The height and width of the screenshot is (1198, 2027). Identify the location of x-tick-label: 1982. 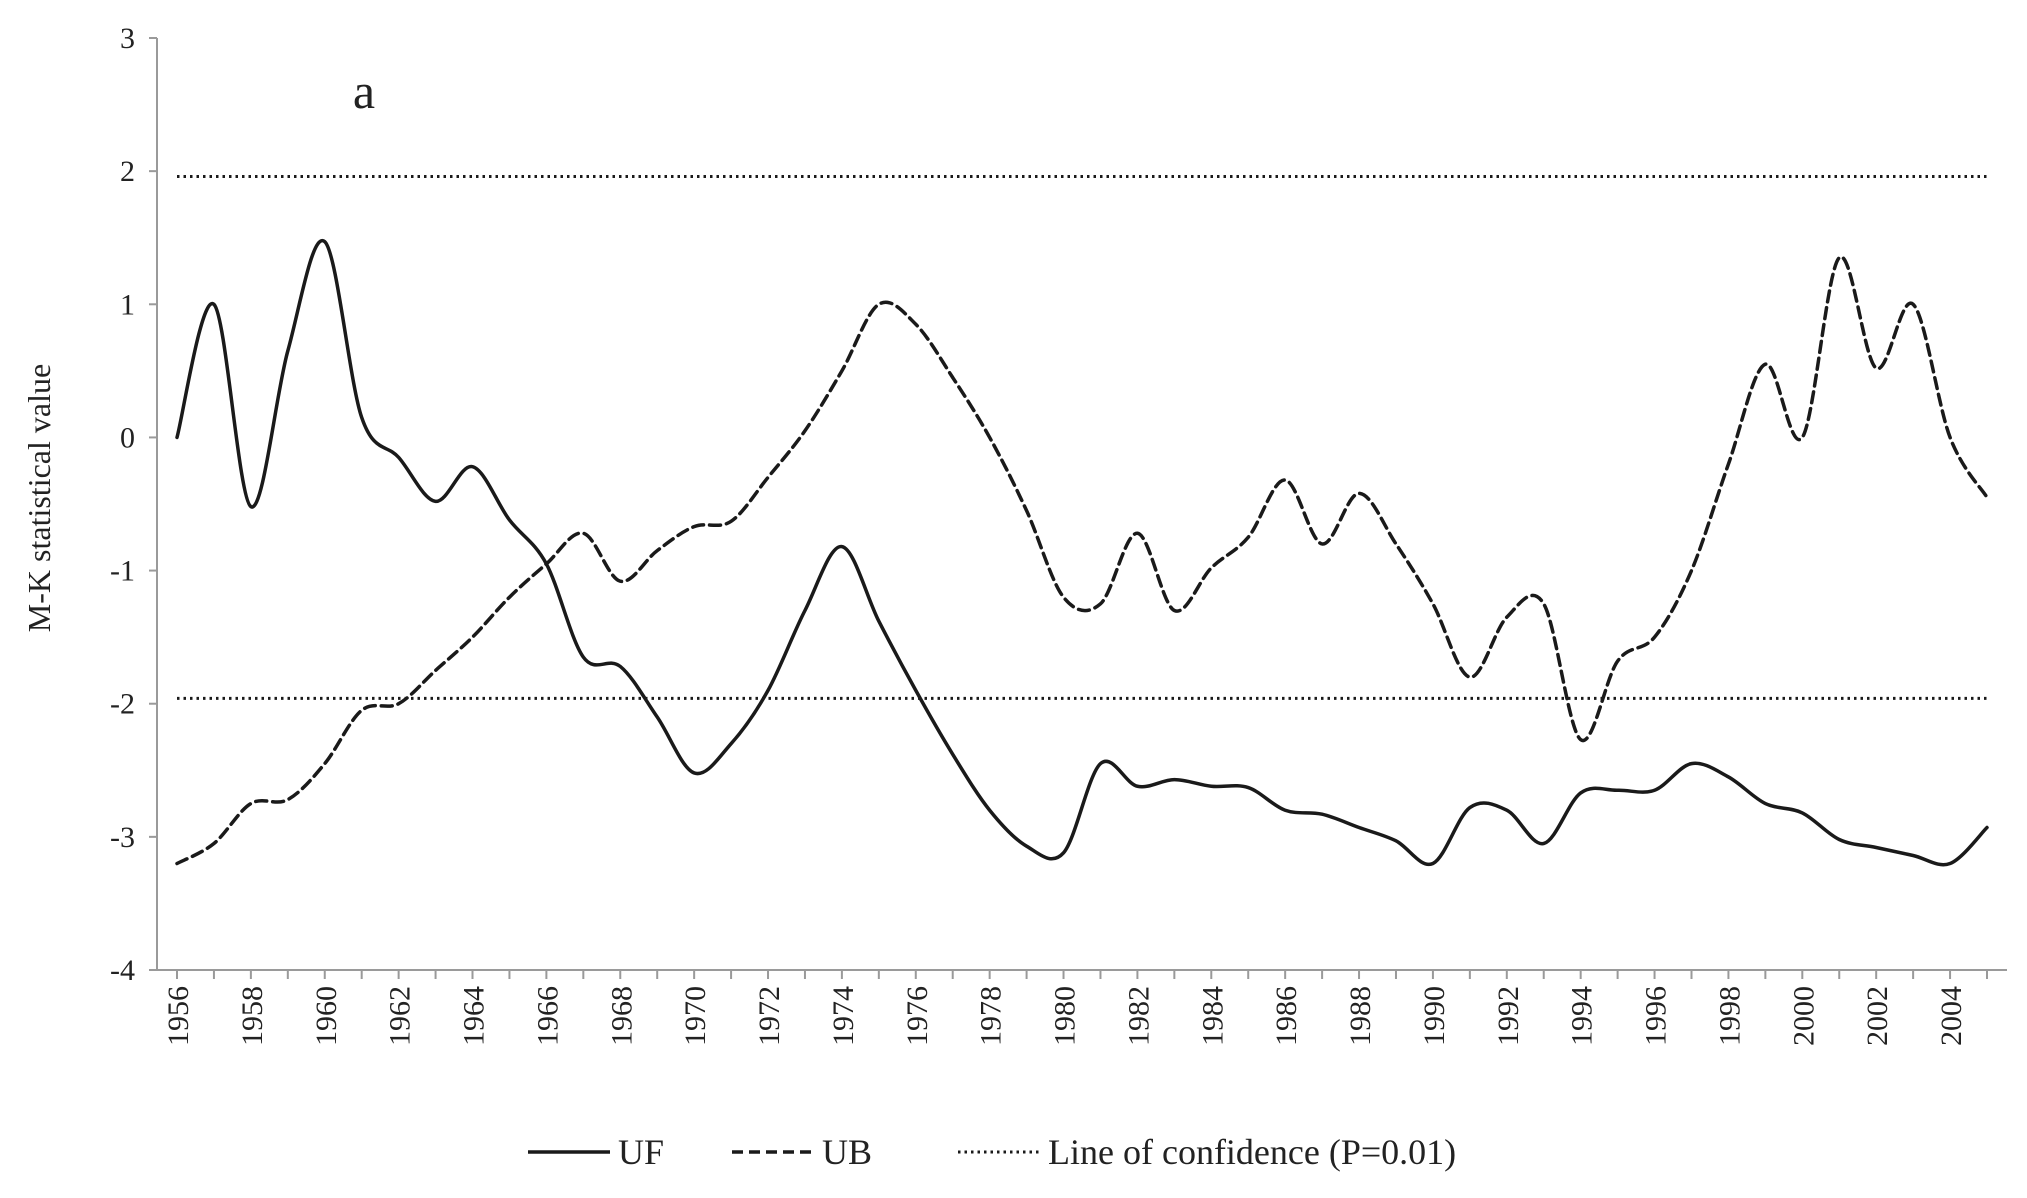
(1138, 1016).